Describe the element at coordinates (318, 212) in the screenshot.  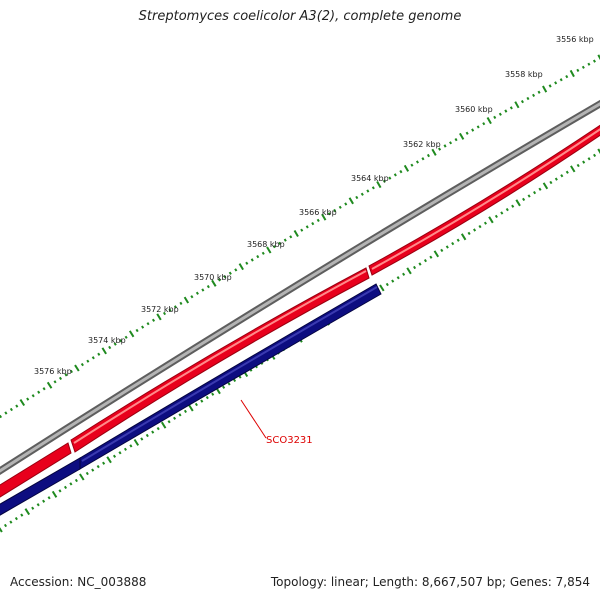
I see `scale-label: 3566 kbp` at that location.